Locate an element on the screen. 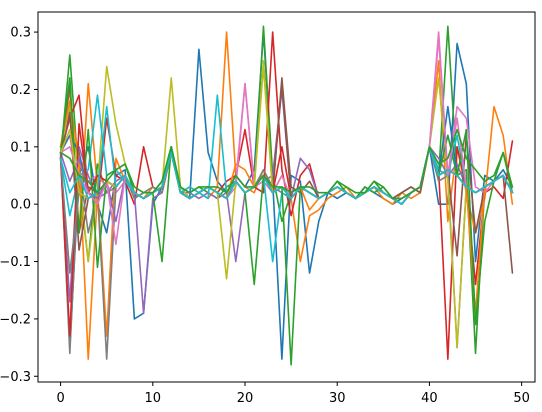 Image resolution: width=542 pixels, height=412 pixels. x-tick-label: 10 is located at coordinates (153, 398).